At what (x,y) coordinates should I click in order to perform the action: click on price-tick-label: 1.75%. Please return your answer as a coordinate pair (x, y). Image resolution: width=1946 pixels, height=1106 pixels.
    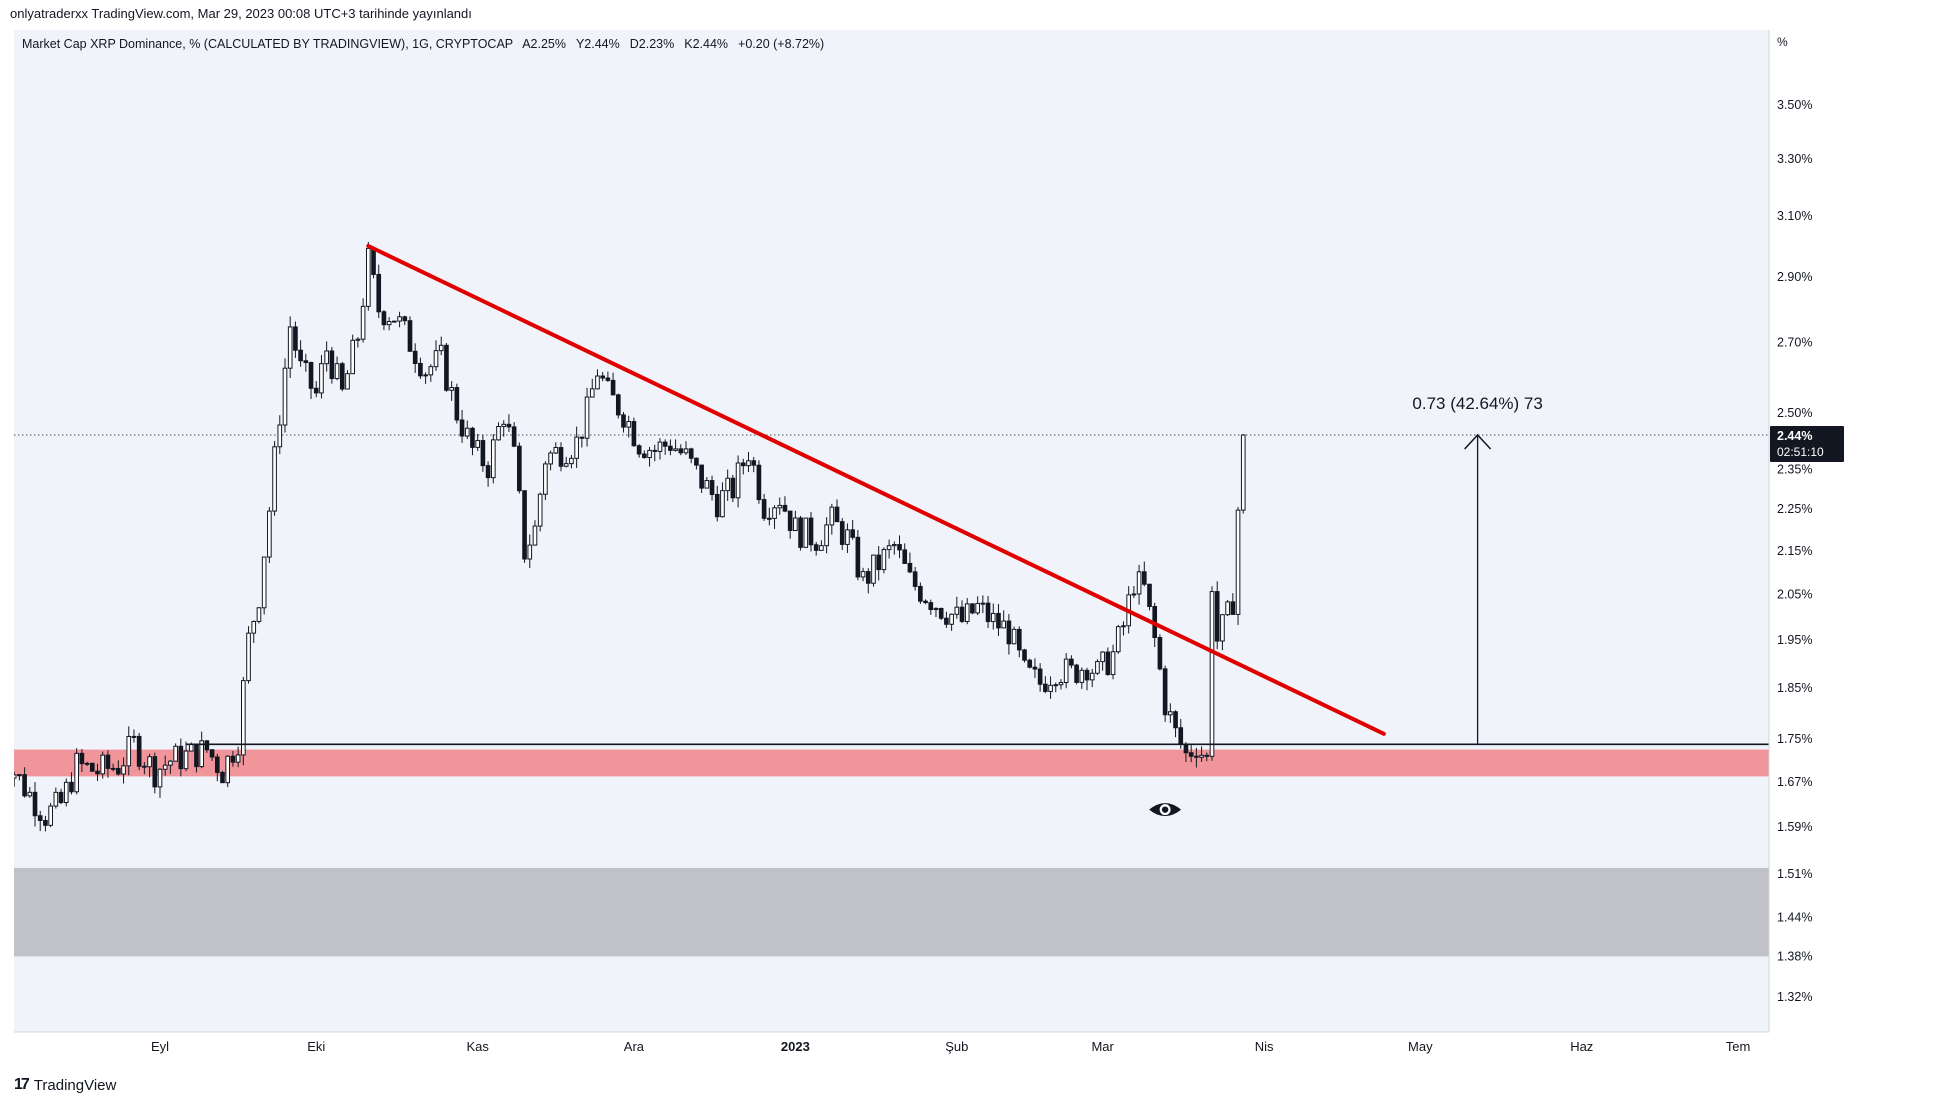
    Looking at the image, I should click on (1794, 739).